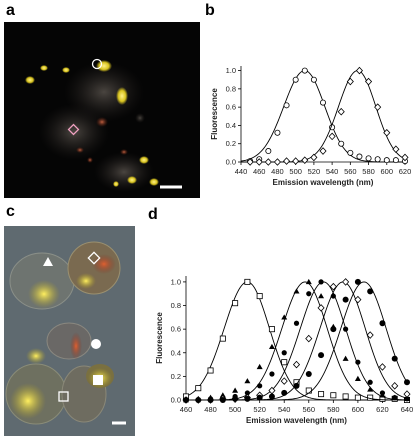 Image resolution: width=415 pixels, height=440 pixels. What do you see at coordinates (97, 64) in the screenshot?
I see `circle-marker` at bounding box center [97, 64].